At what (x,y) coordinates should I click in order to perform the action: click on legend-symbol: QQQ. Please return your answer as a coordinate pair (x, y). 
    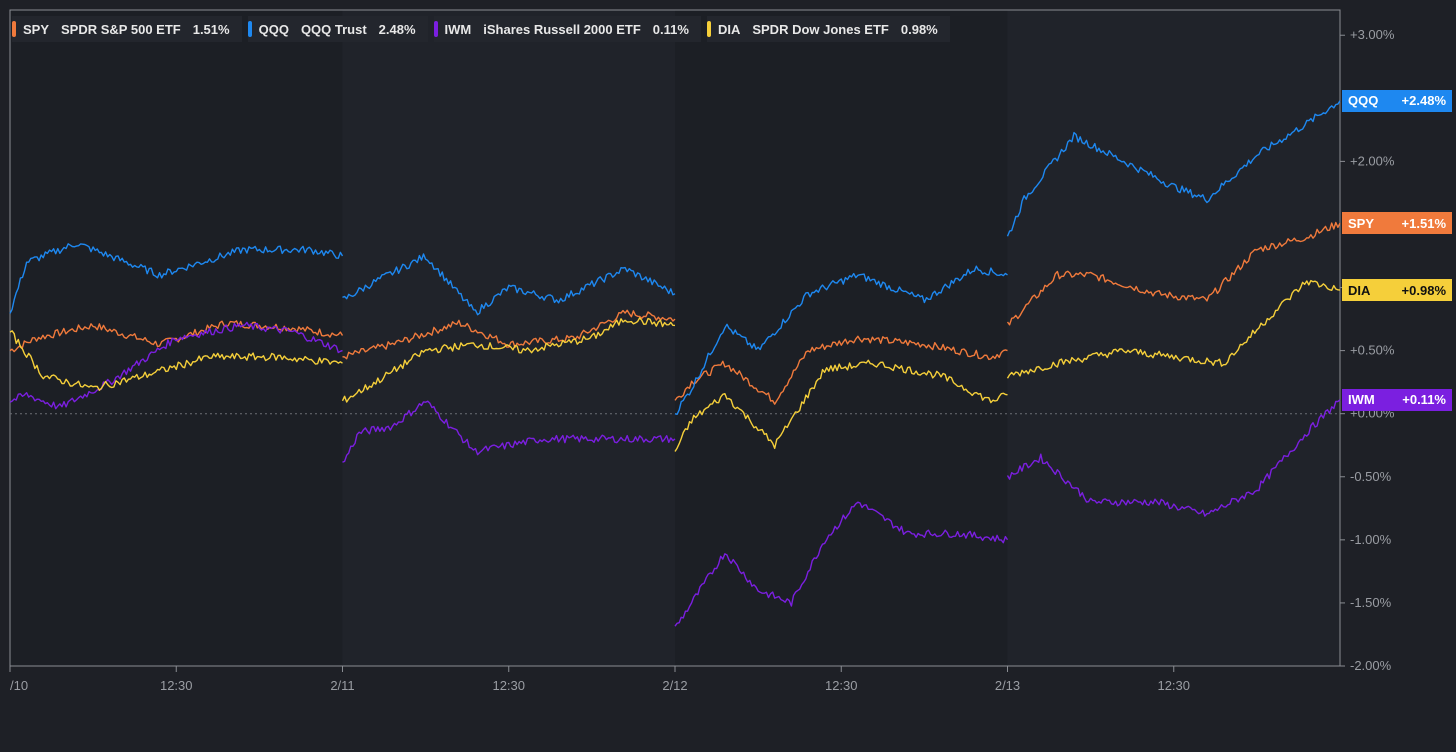
    Looking at the image, I should click on (273, 29).